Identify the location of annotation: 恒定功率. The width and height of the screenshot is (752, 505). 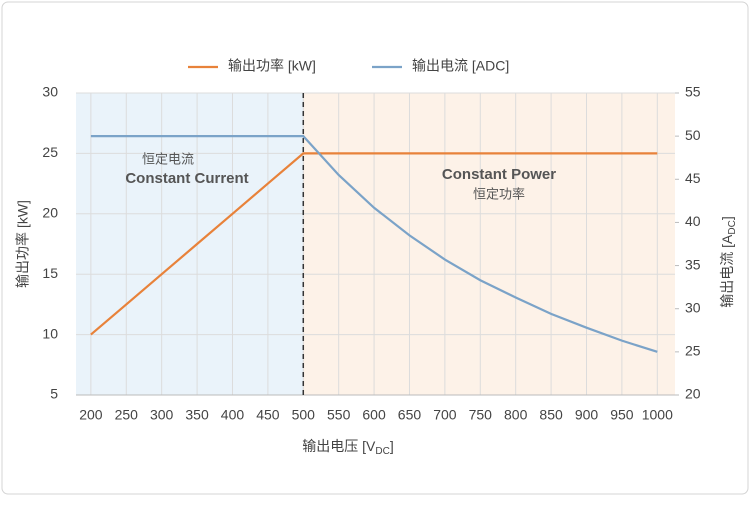
(499, 193).